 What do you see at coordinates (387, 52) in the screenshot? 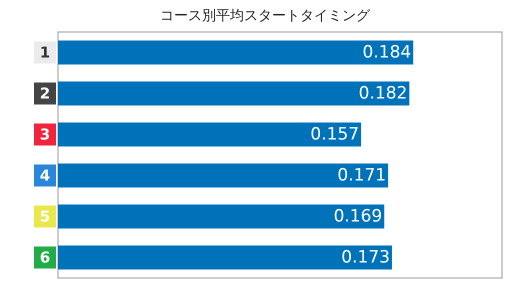
I see `data-label: 0.184` at bounding box center [387, 52].